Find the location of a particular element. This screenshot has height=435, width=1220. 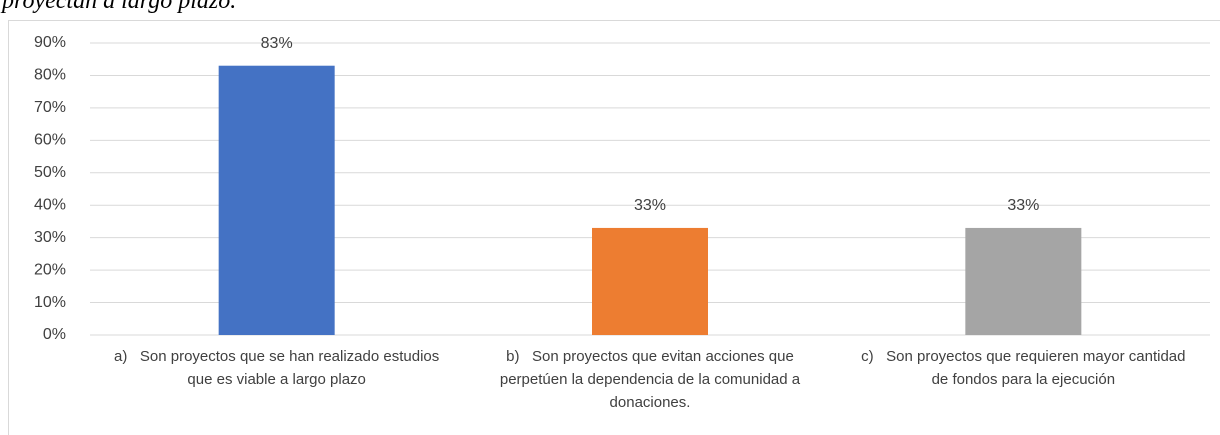

y-tick-label: 40% is located at coordinates (50, 204).